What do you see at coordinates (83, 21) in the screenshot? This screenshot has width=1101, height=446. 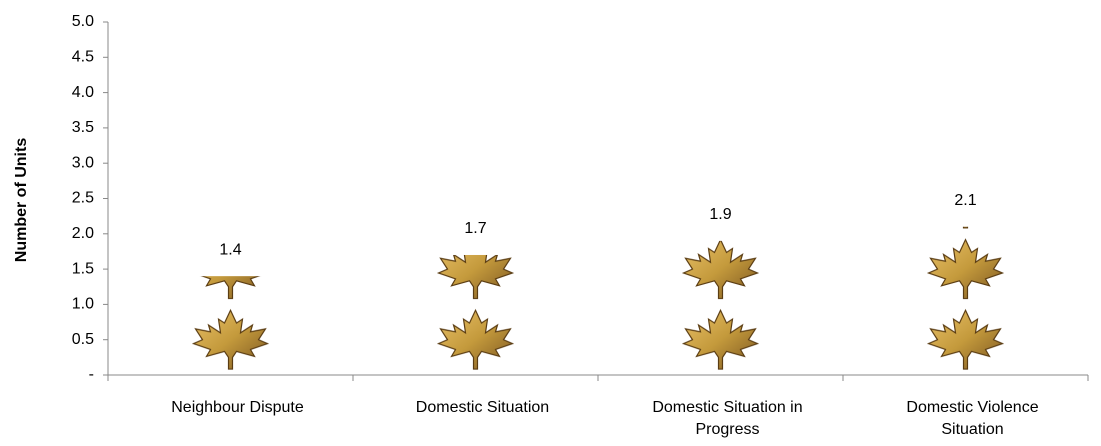 I see `y-tick-label: 5.0` at bounding box center [83, 21].